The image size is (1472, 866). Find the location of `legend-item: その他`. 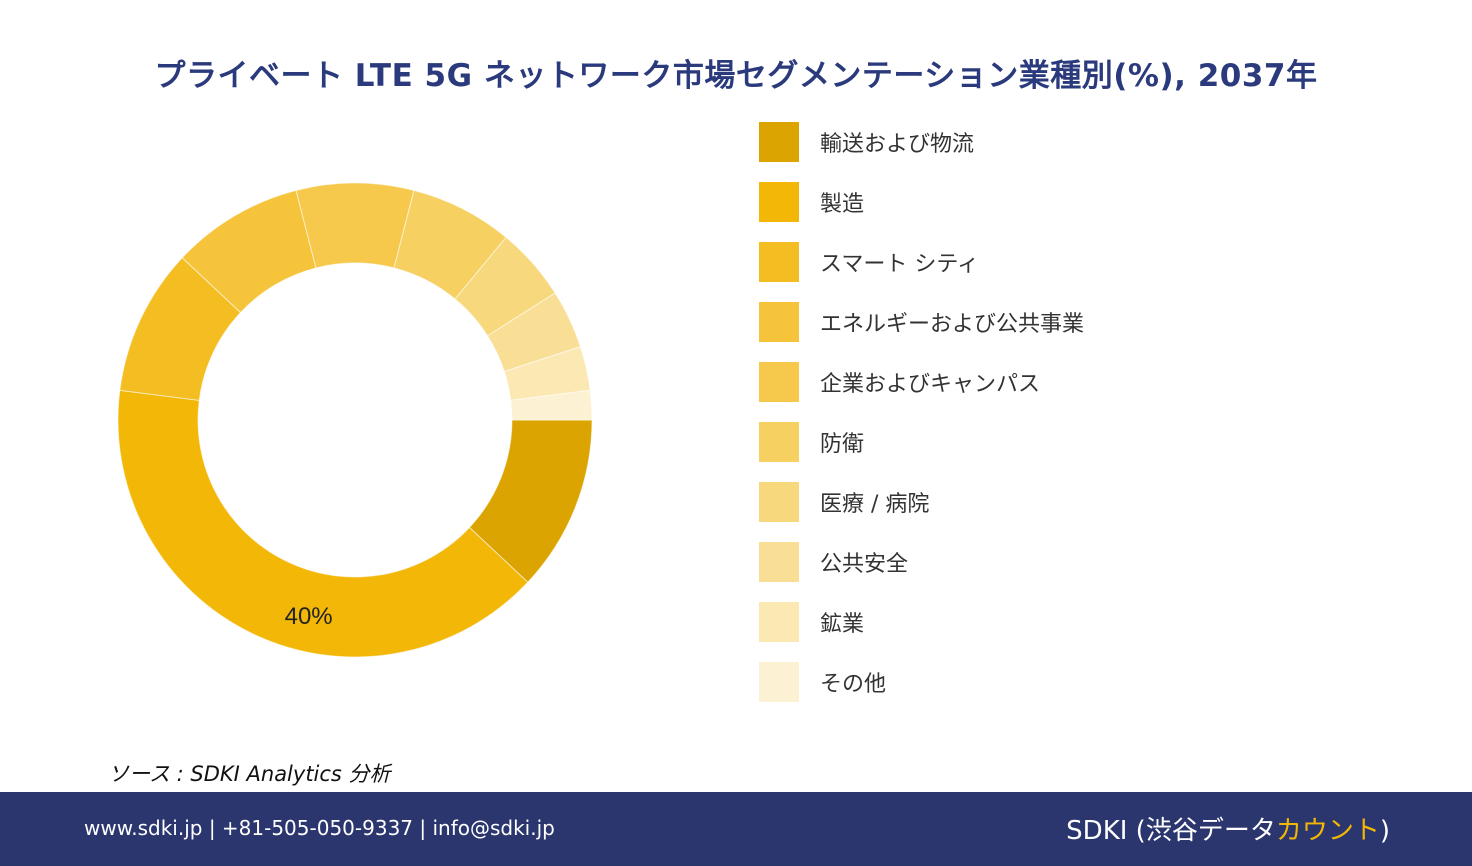

legend-item: その他 is located at coordinates (921, 682).